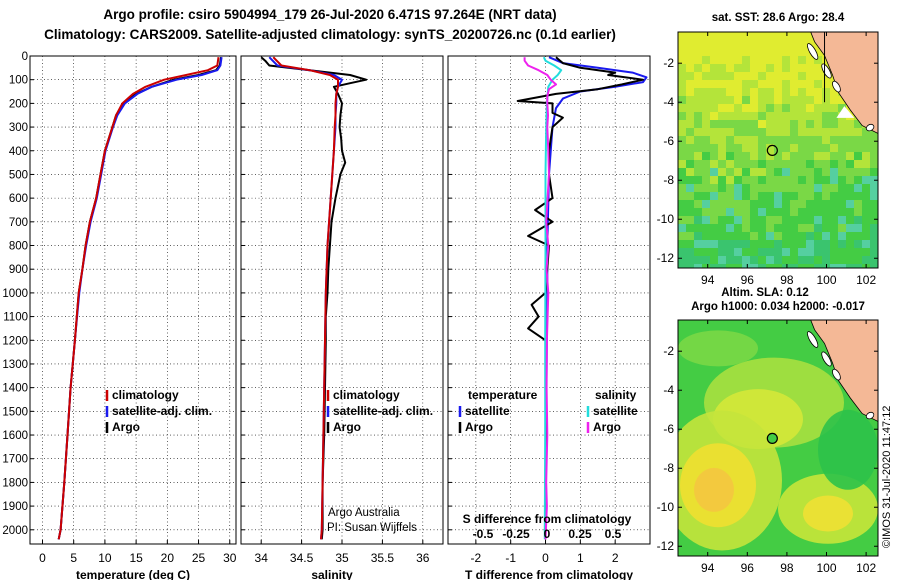 This screenshot has height=580, width=900. Describe the element at coordinates (748, 280) in the screenshot. I see `map-x-tick-label: 96` at that location.